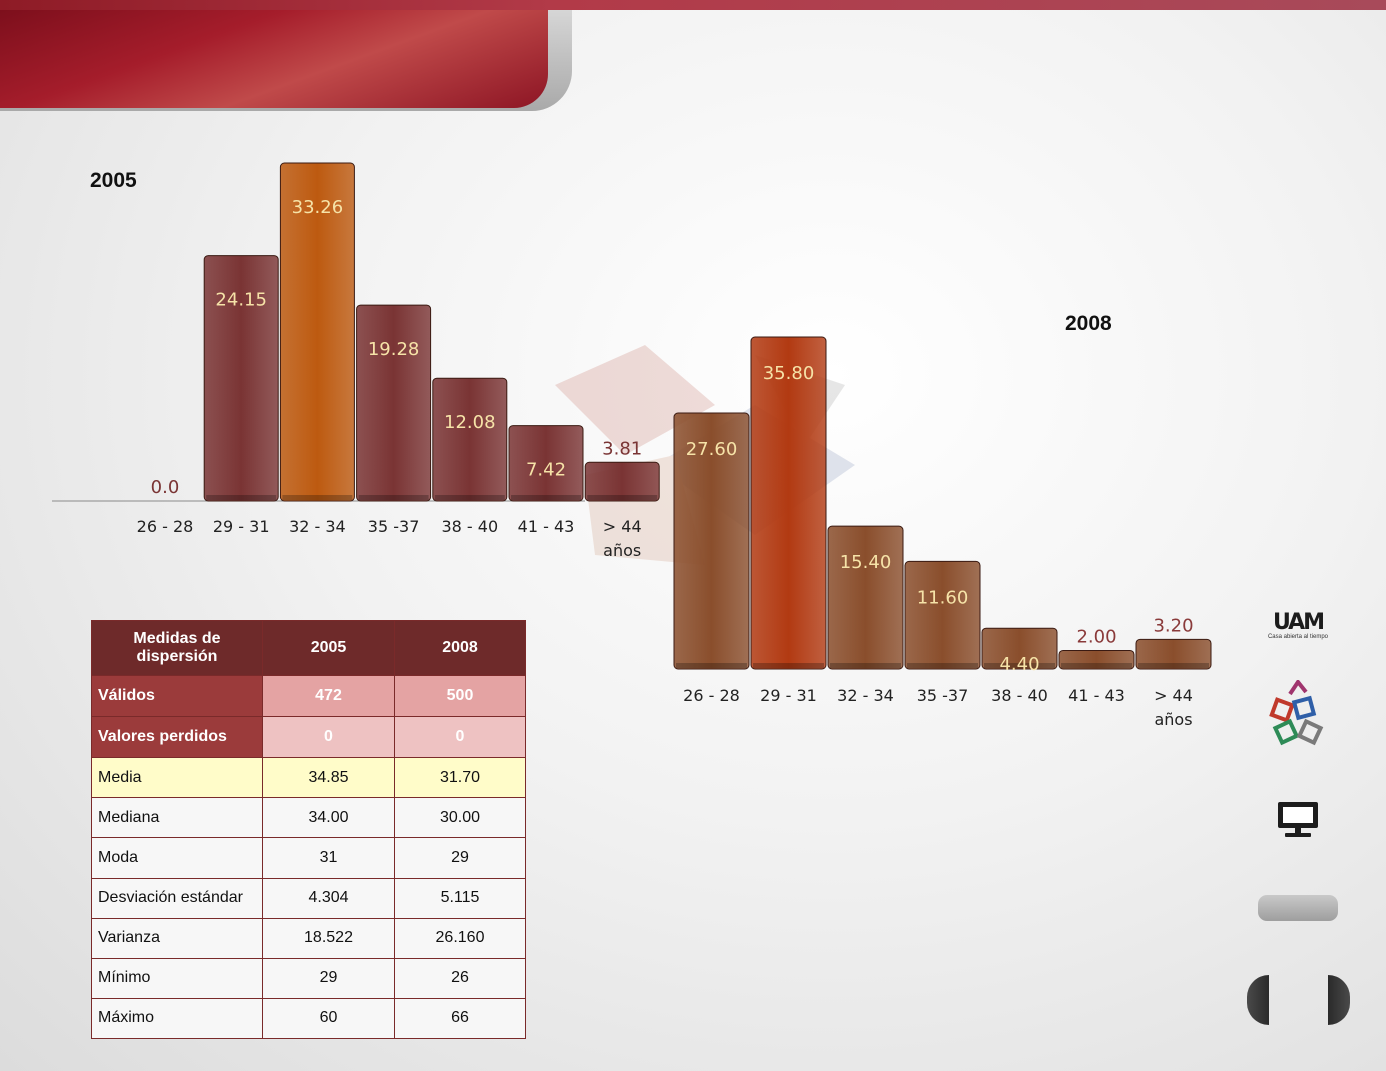 This screenshot has height=1071, width=1386. What do you see at coordinates (460, 648) in the screenshot?
I see `table-header-2008: 2008` at bounding box center [460, 648].